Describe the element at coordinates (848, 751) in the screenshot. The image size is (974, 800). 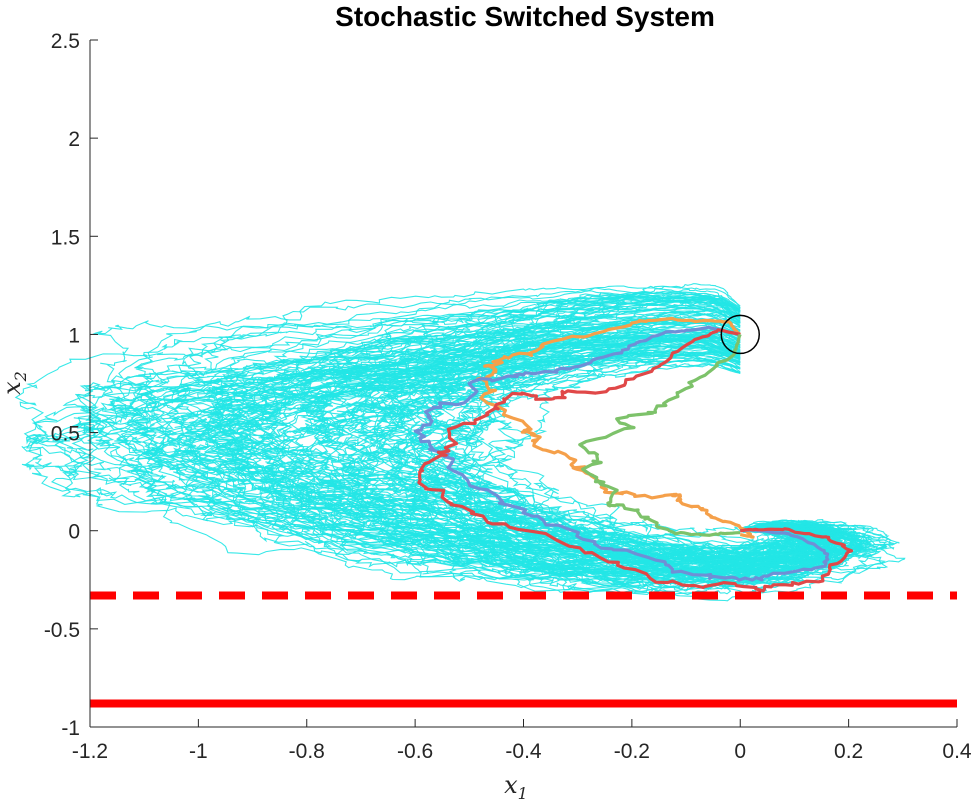
I see `x-tick-label: 0.2` at that location.